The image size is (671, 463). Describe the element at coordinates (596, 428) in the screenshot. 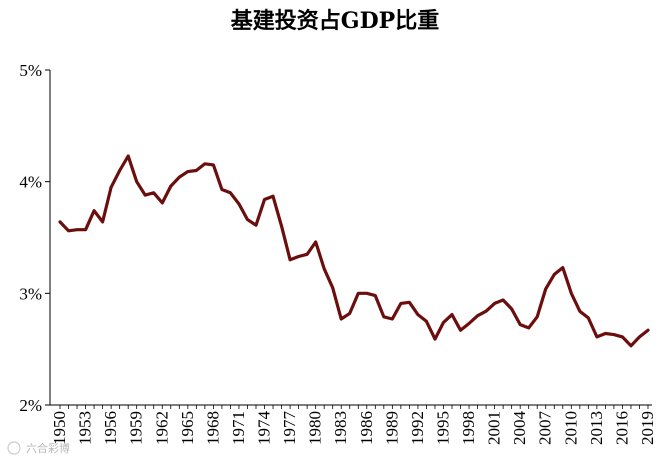

I see `x-tick-label: 2013` at that location.